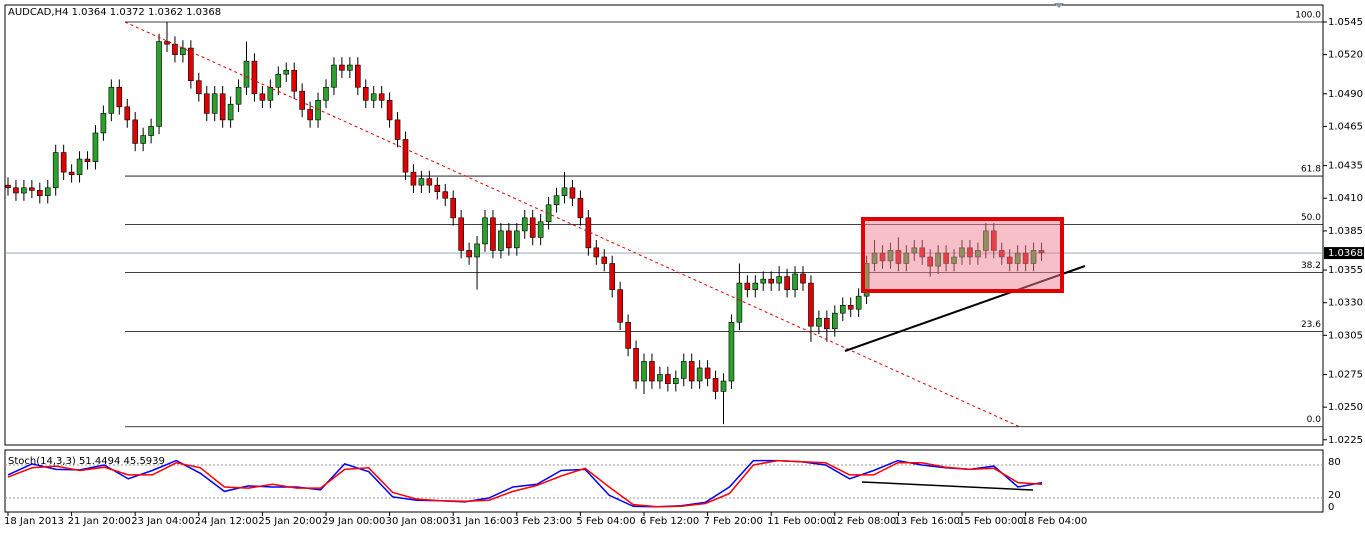 This screenshot has height=533, width=1365. Describe the element at coordinates (1311, 170) in the screenshot. I see `fib-label: 61.8` at that location.